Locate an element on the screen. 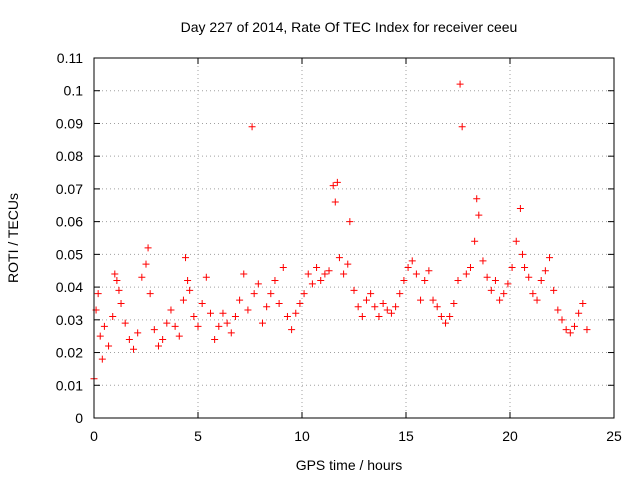 The width and height of the screenshot is (640, 480). y-tick-label: 0 is located at coordinates (79, 418).